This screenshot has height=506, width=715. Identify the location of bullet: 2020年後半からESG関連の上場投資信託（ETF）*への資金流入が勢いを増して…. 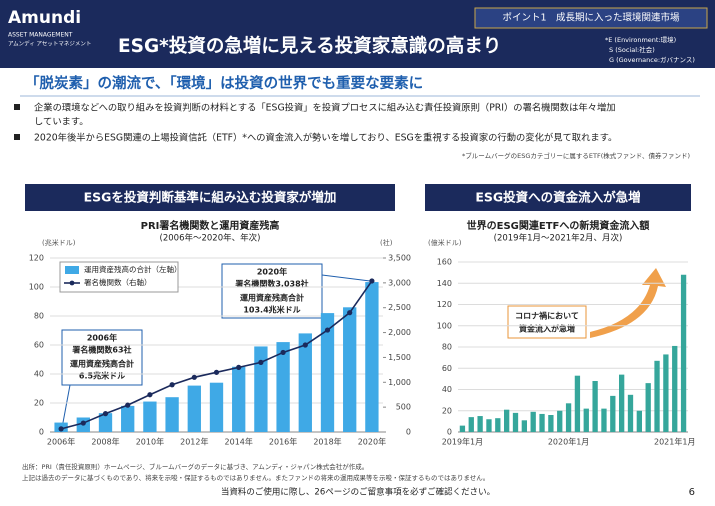
(325, 138).